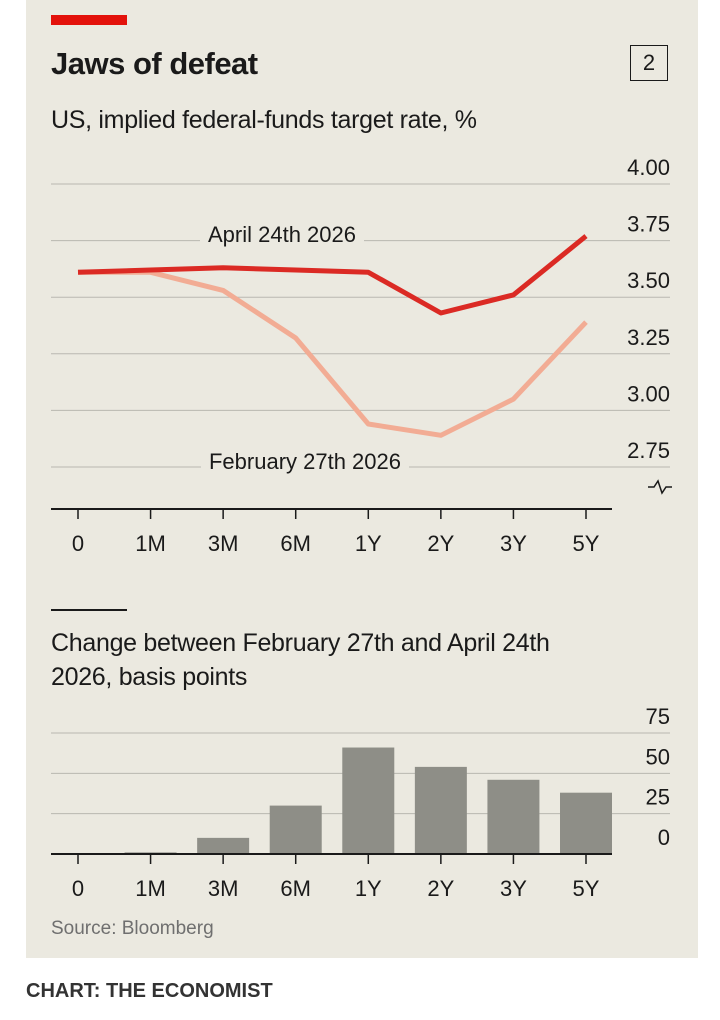  Describe the element at coordinates (586, 823) in the screenshot. I see `bar-5y` at that location.